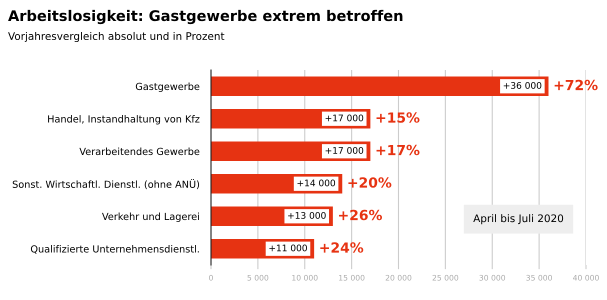 The width and height of the screenshot is (607, 300). What do you see at coordinates (150, 217) in the screenshot?
I see `y-tick-label: Verkehr und Lagerei` at bounding box center [150, 217].